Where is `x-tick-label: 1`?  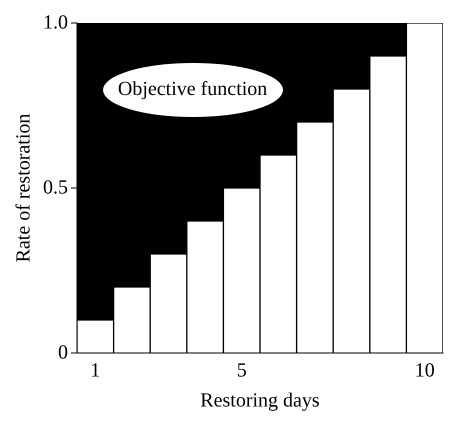 x-tick-label: 1 is located at coordinates (95, 370).